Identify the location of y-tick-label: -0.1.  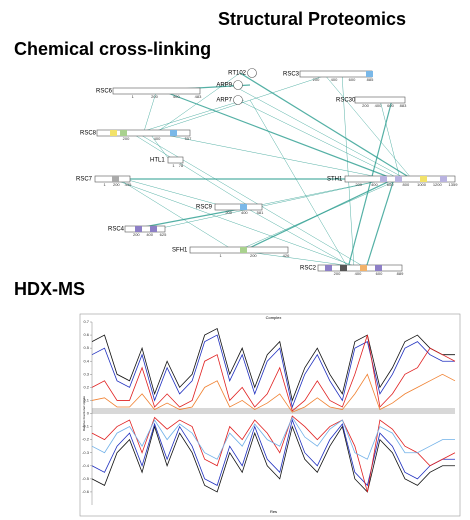
(86, 426).